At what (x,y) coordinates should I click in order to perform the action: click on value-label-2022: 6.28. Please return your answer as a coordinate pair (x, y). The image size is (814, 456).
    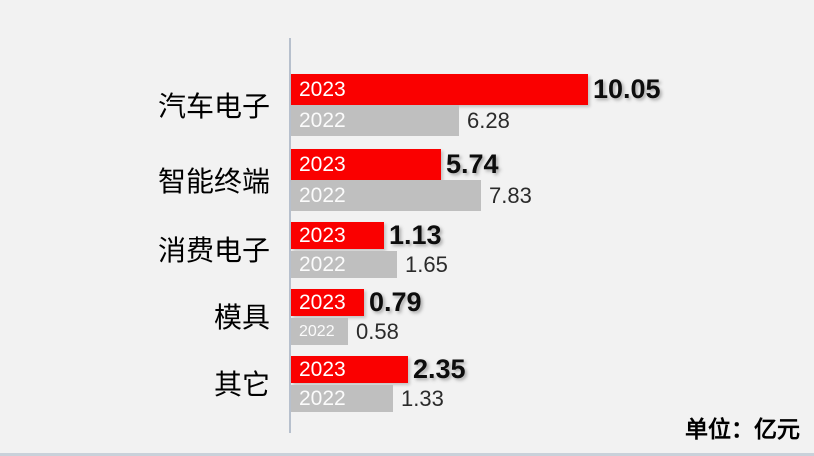
    Looking at the image, I should click on (488, 120).